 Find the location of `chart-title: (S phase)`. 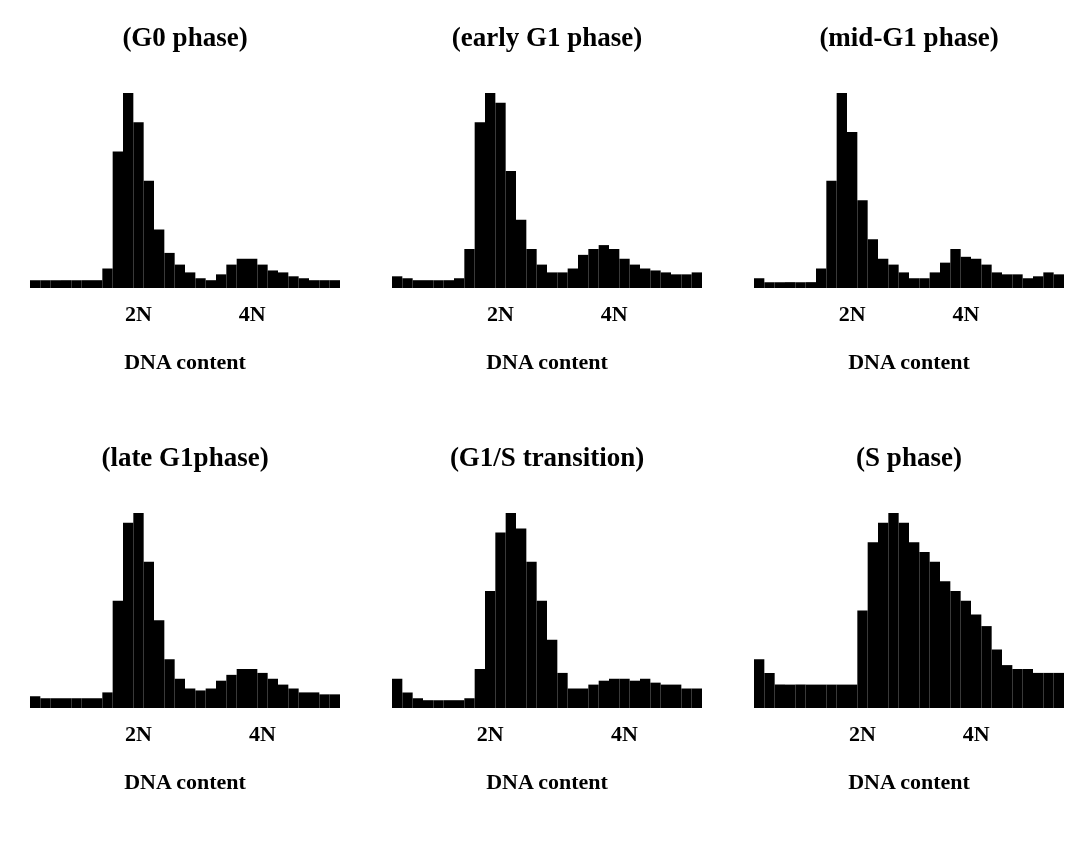

chart-title: (S phase) is located at coordinates (909, 456).